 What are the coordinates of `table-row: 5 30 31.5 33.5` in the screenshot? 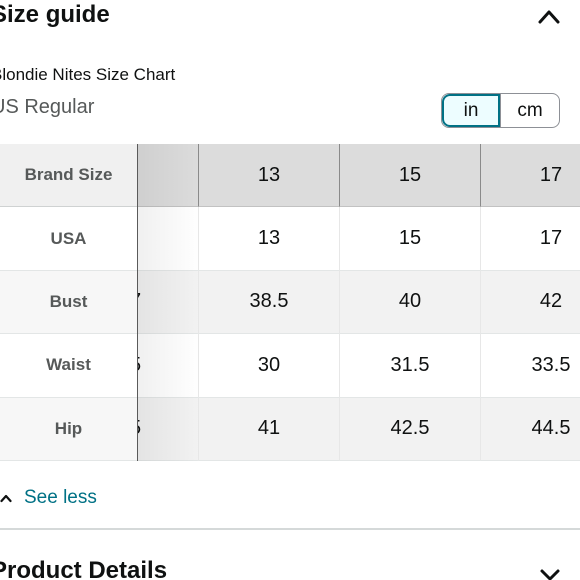 It's located at (359, 366).